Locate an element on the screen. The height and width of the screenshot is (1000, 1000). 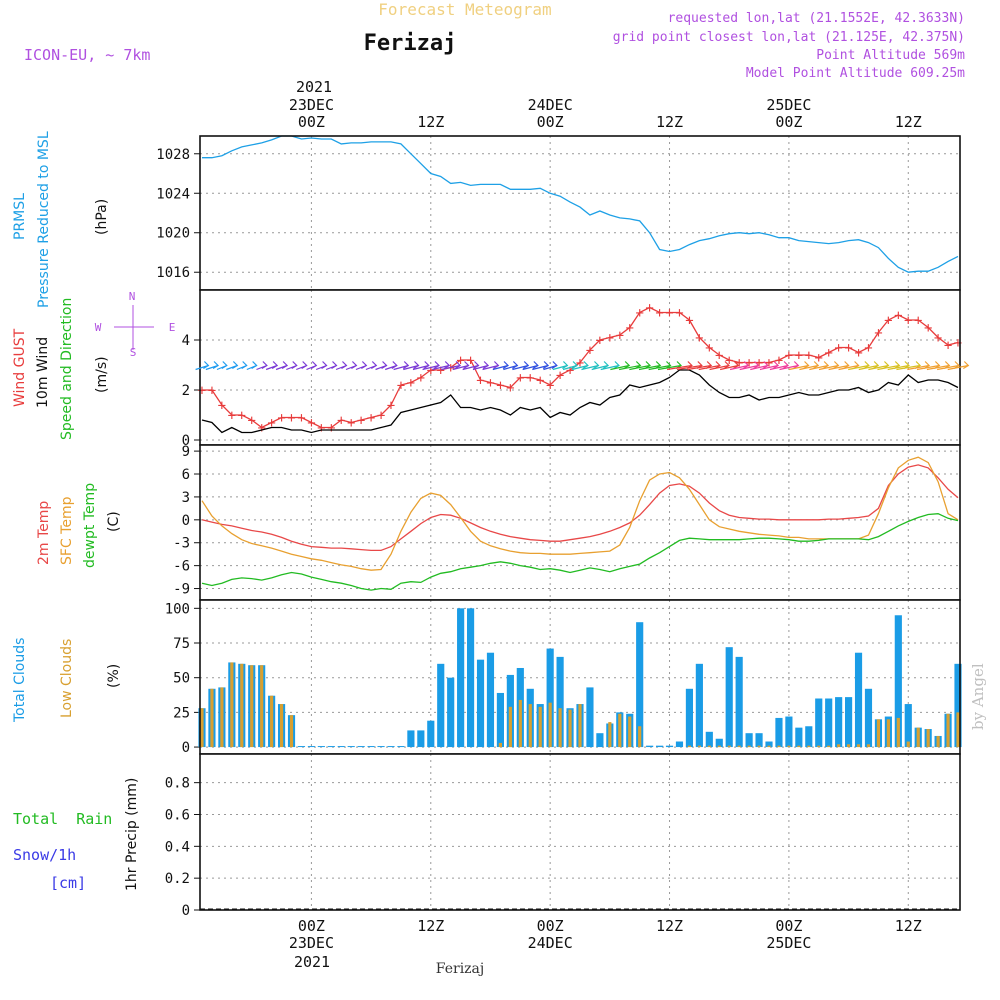
model-altitude: Model Point Altitude 609.25m is located at coordinates (855, 73).